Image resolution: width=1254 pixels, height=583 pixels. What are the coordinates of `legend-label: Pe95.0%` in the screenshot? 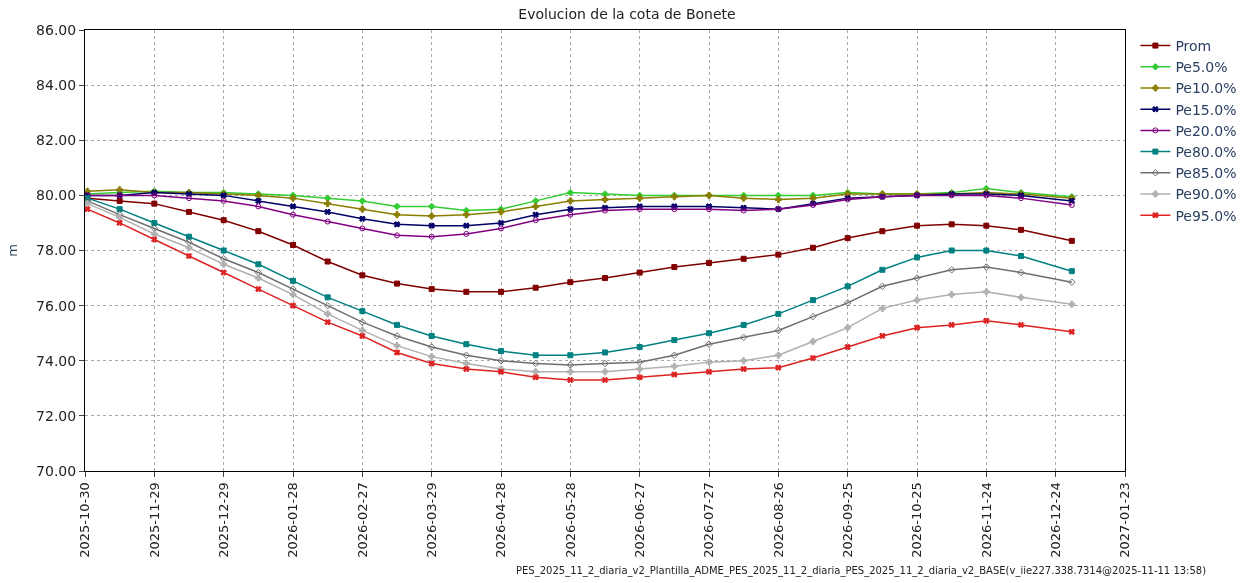 It's located at (1206, 215).